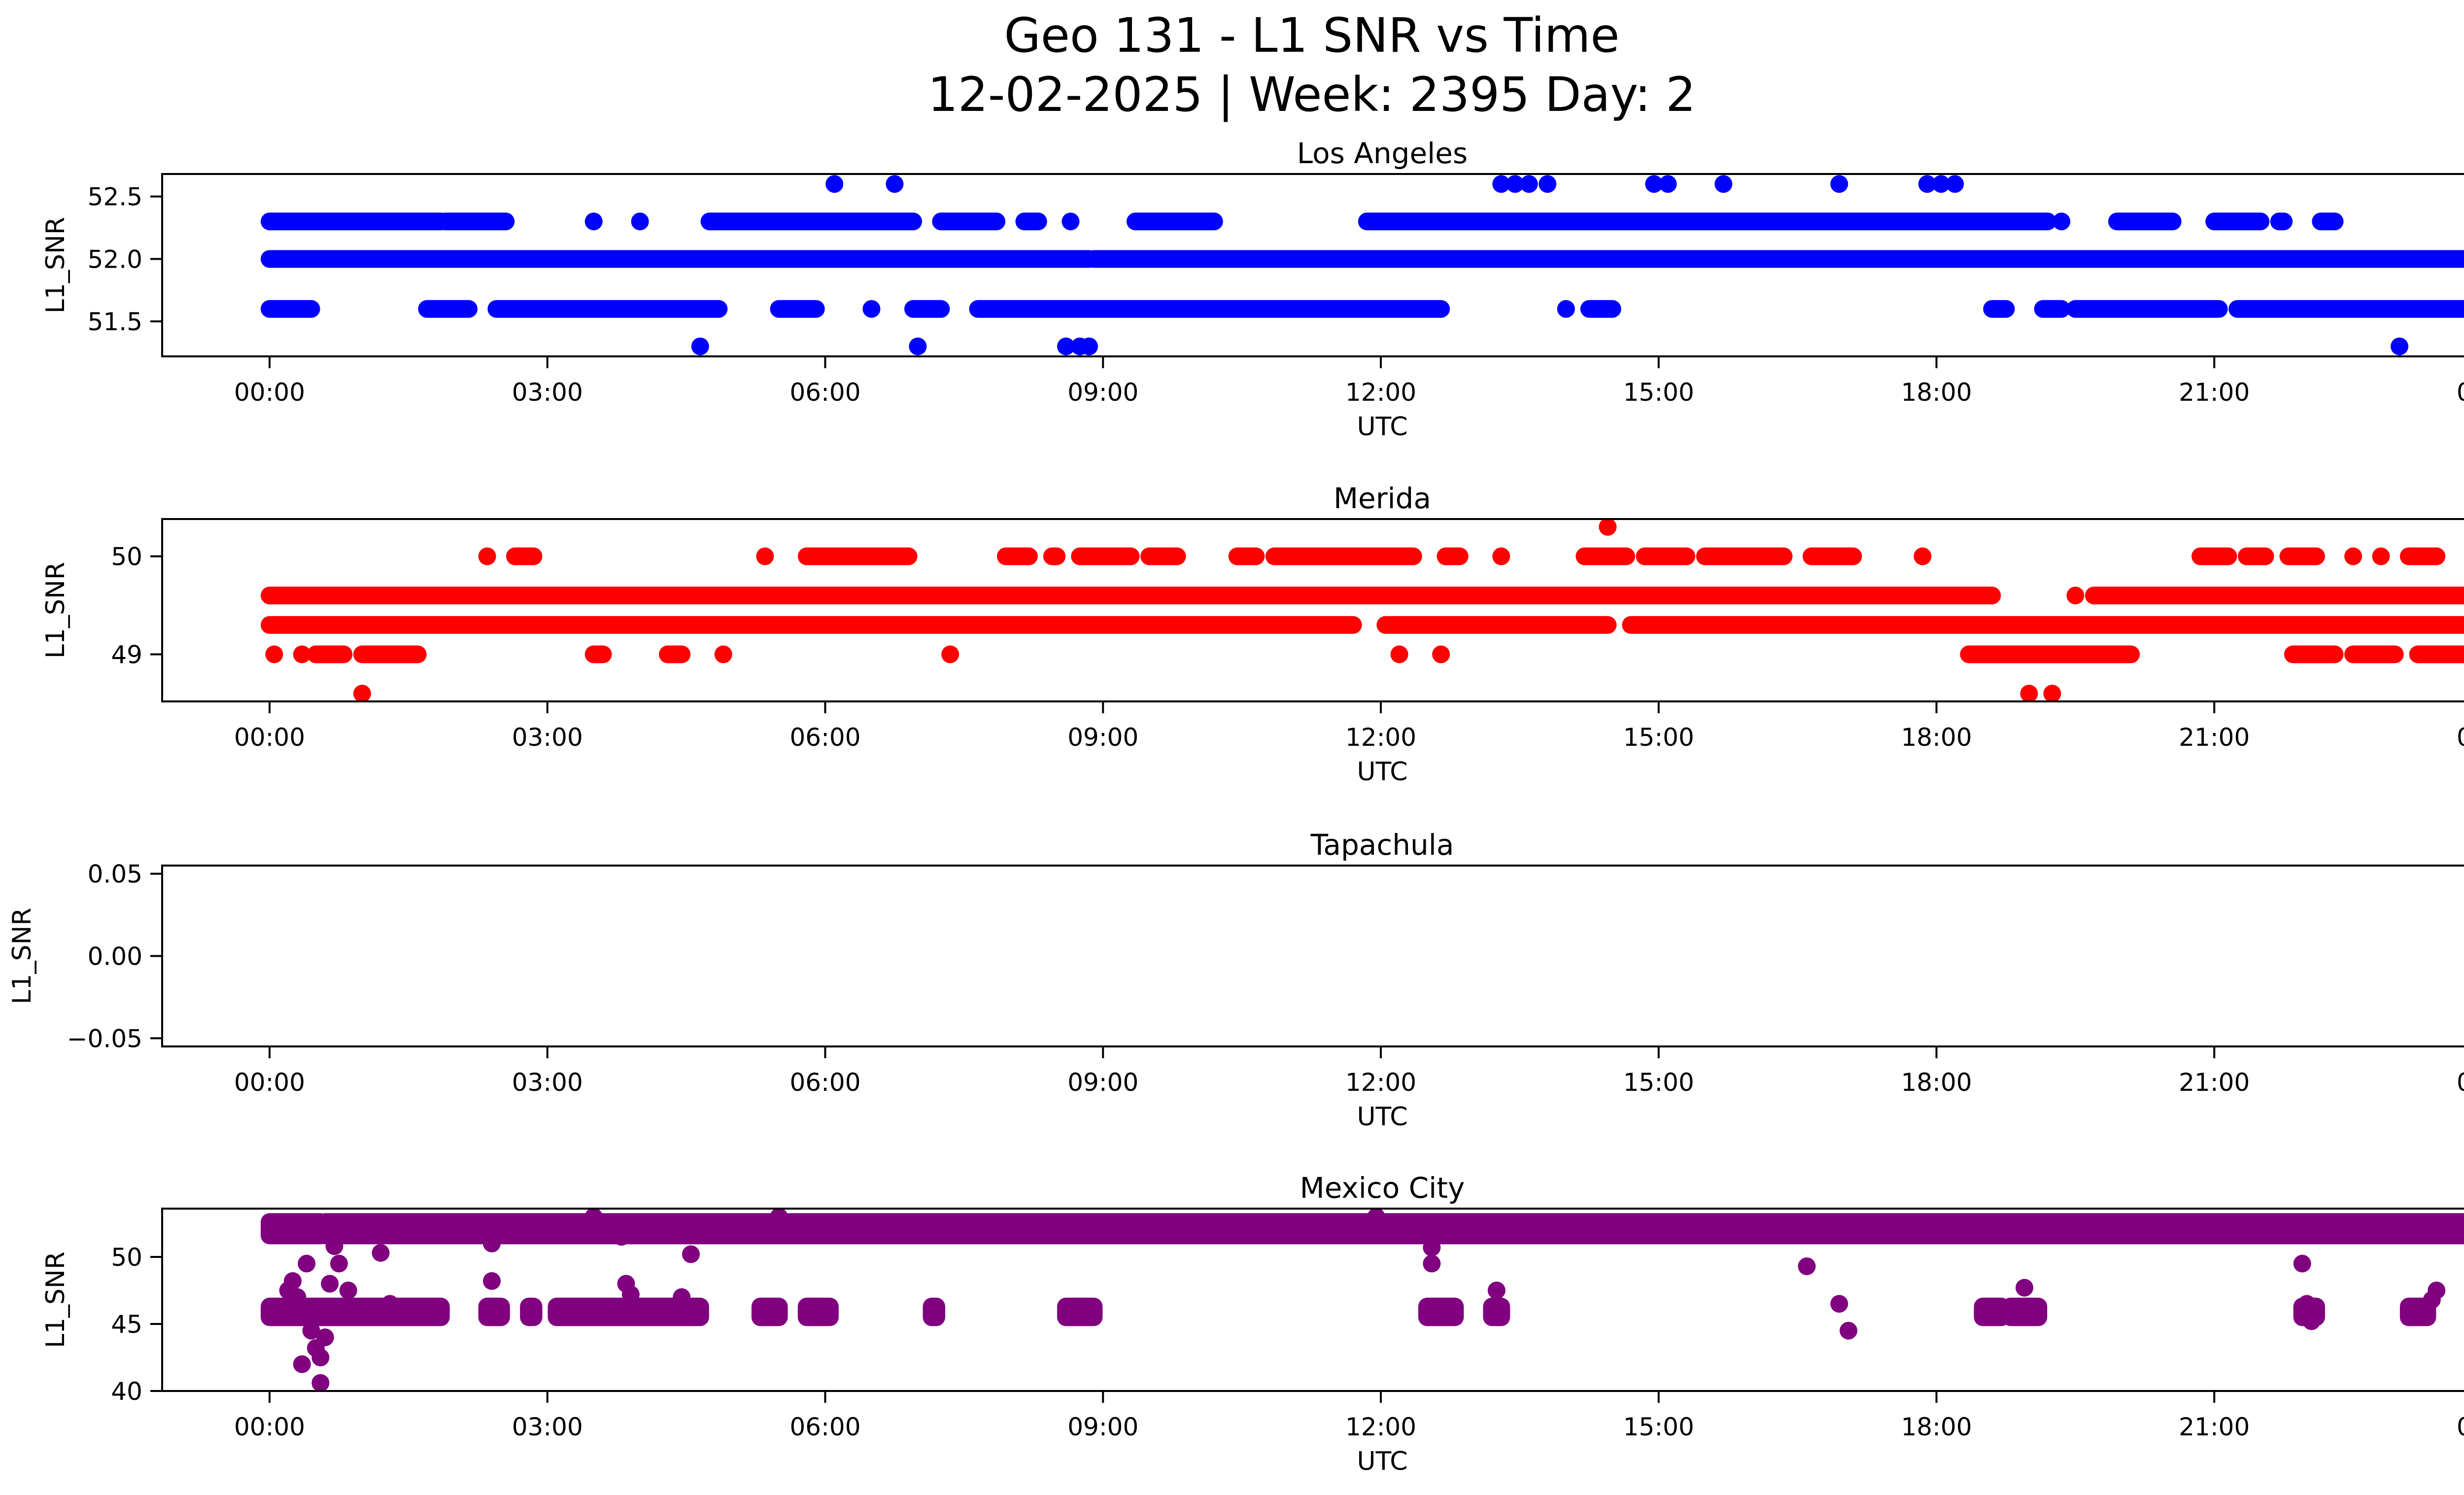  Describe the element at coordinates (1382, 1461) in the screenshot. I see `mexico-city-xlabel: UTC` at that location.